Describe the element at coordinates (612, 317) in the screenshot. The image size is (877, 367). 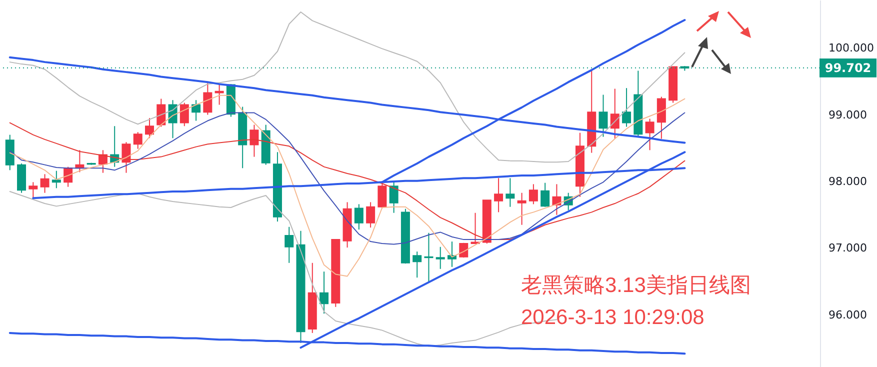
I see `annotation: 2026-3-13 10:29:08` at that location.